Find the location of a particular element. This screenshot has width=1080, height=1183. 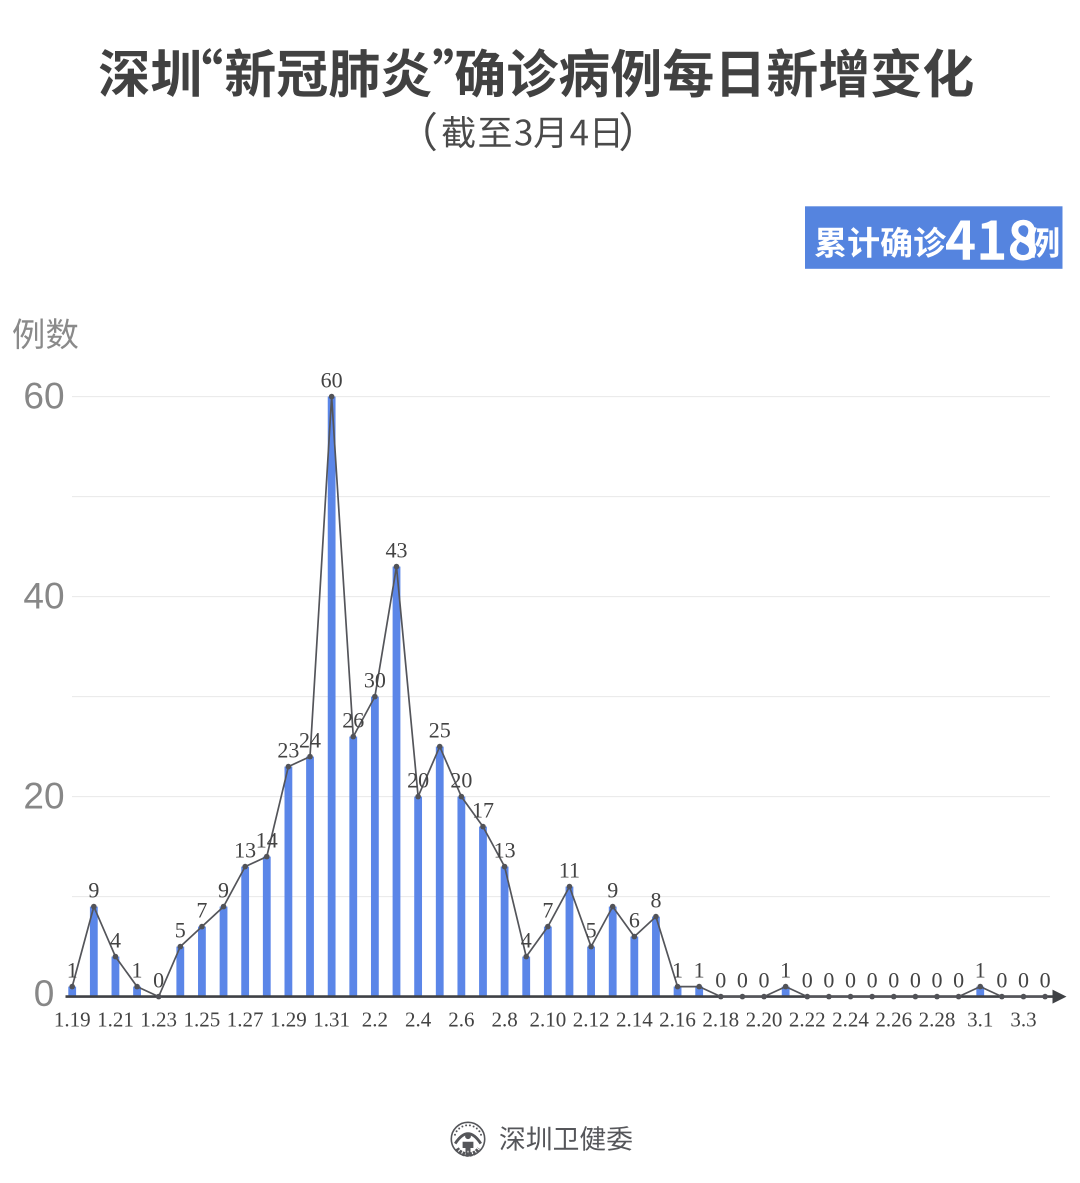

svg-text: 23 is located at coordinates (288, 750).